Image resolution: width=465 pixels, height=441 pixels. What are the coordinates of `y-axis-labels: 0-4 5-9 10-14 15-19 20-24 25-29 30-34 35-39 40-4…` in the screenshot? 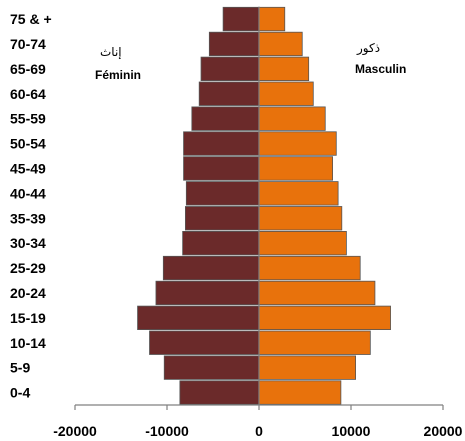 It's located at (31, 206).